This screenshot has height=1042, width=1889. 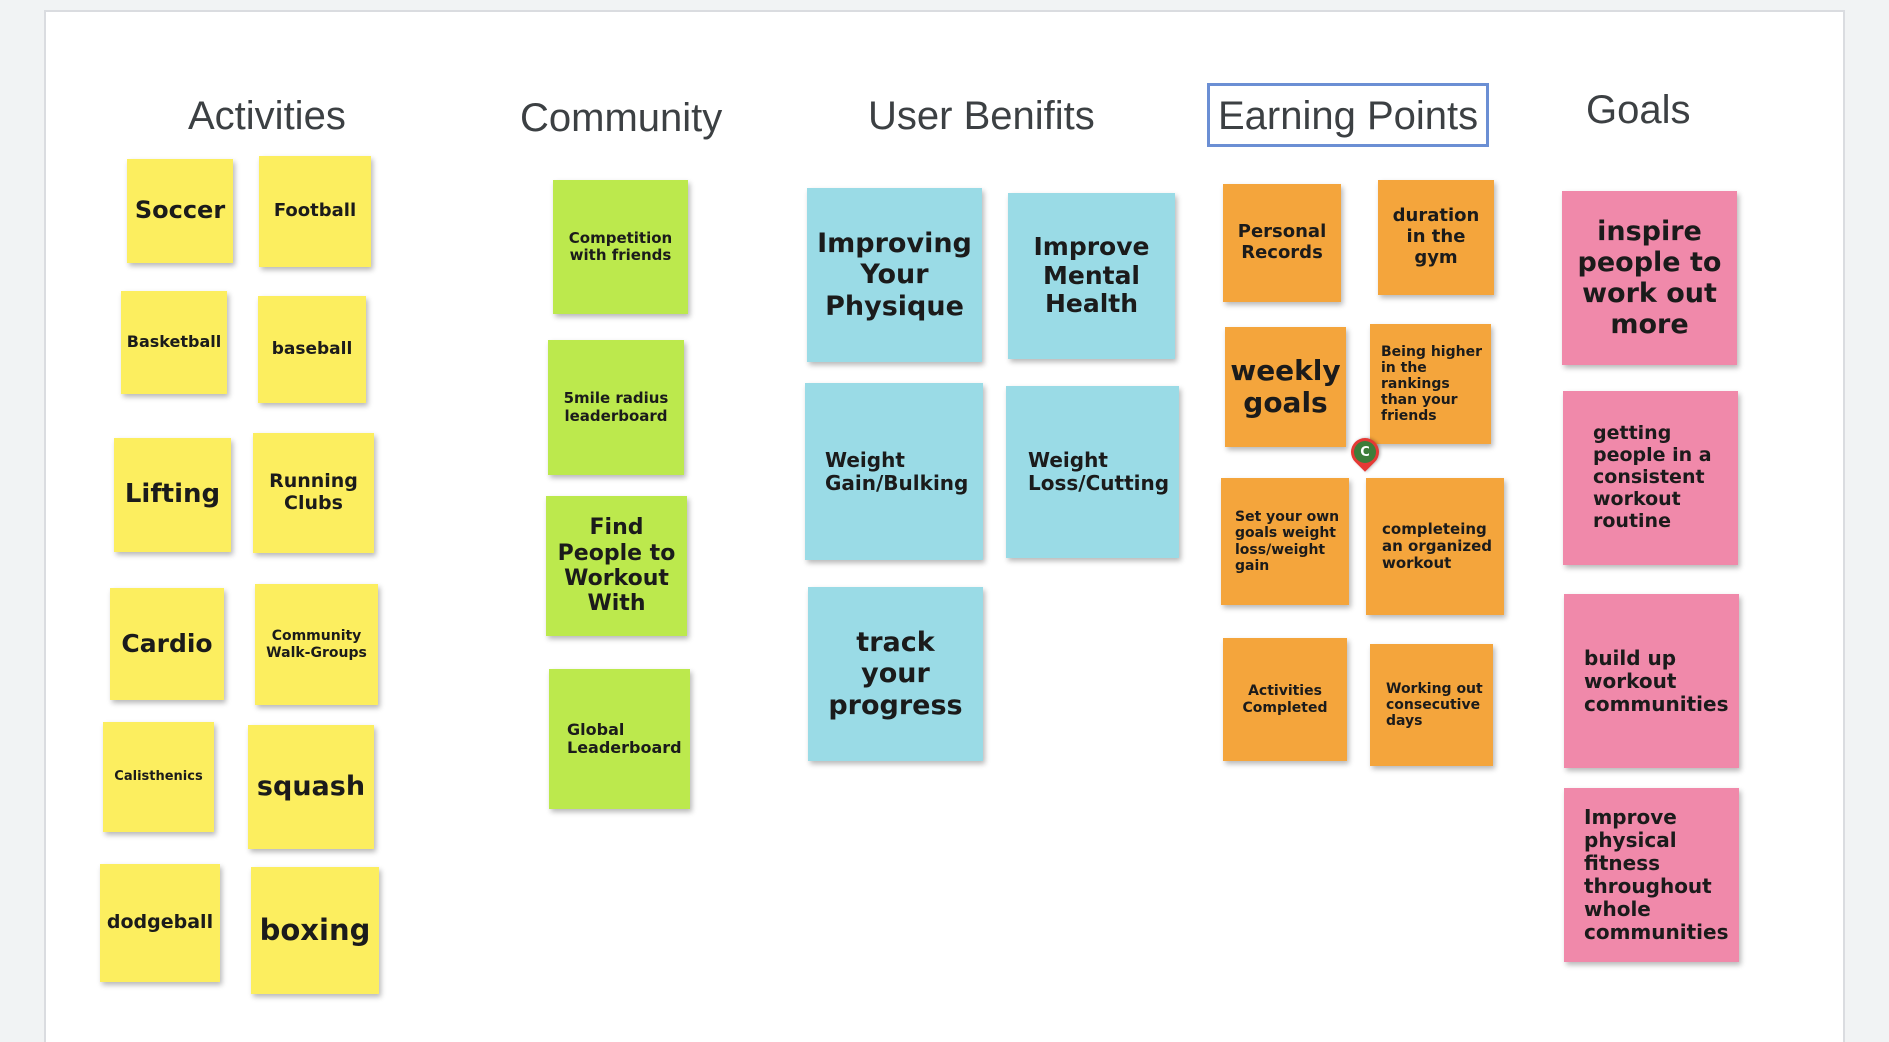 I want to click on sticky-note: Calisthenics, so click(x=158, y=777).